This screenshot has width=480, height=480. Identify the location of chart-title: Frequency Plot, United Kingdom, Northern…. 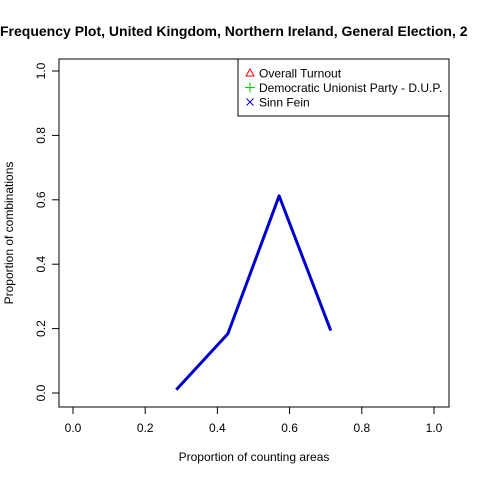
(234, 31).